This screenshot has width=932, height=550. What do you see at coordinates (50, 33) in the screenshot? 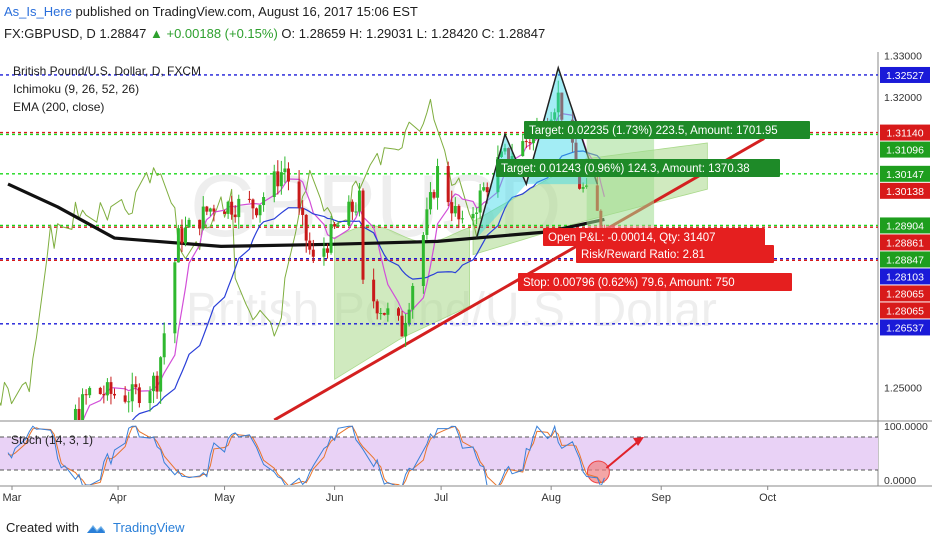
I see `symbol-name: FX:GBPUSD, D` at bounding box center [50, 33].